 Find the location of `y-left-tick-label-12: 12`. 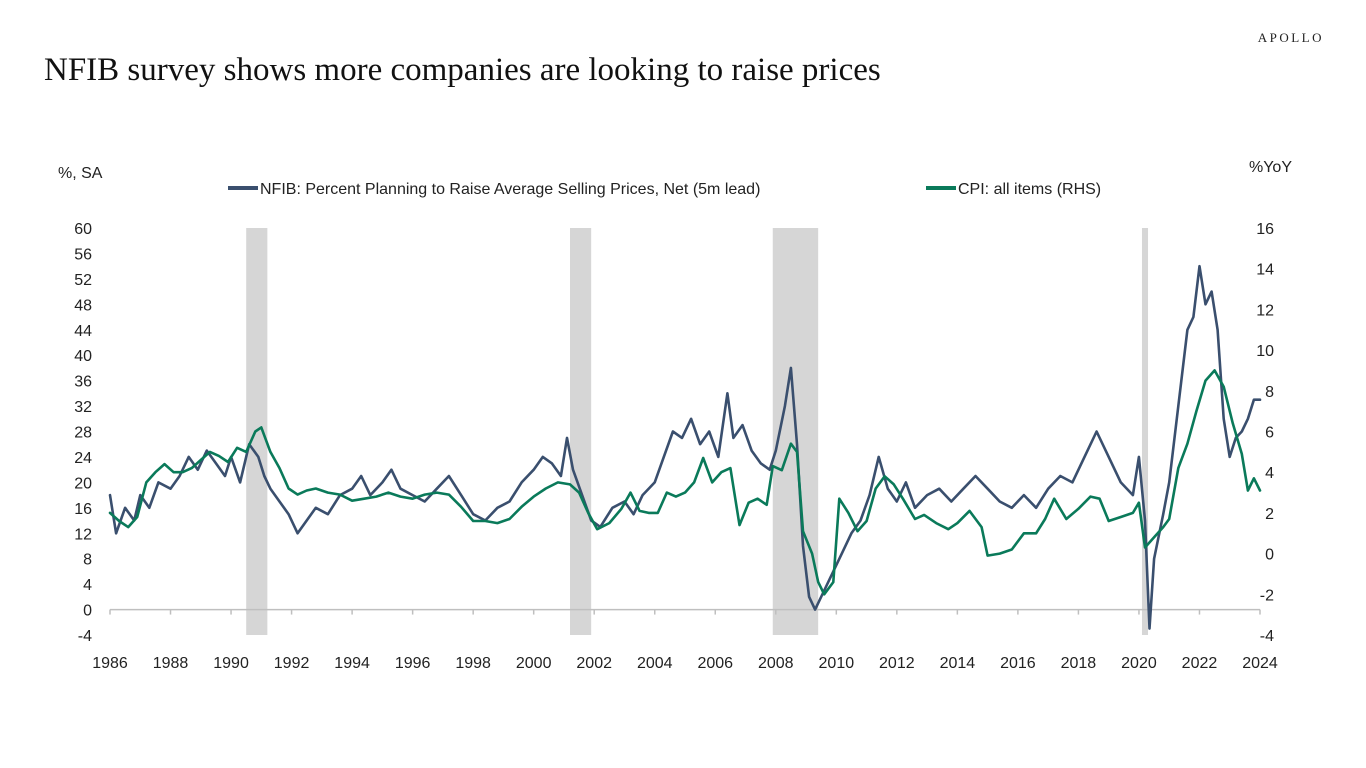

y-left-tick-label-12: 12 is located at coordinates (83, 534).